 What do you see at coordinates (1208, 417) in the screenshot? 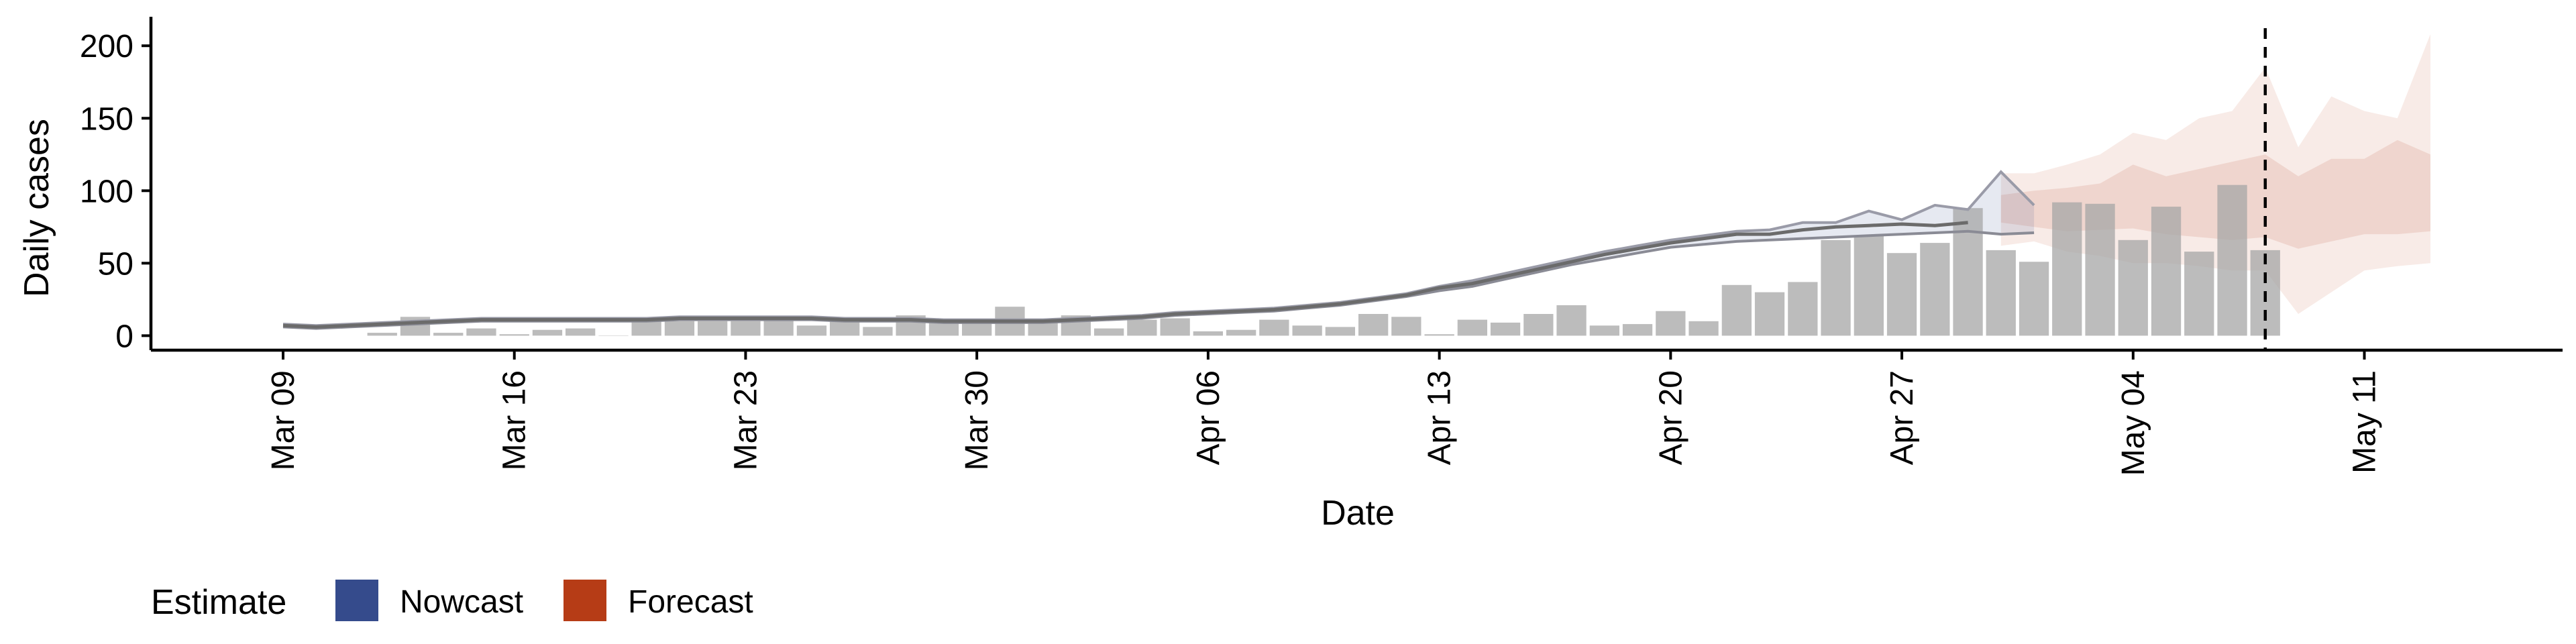
I see `x-tick-label: Apr 06` at bounding box center [1208, 417].